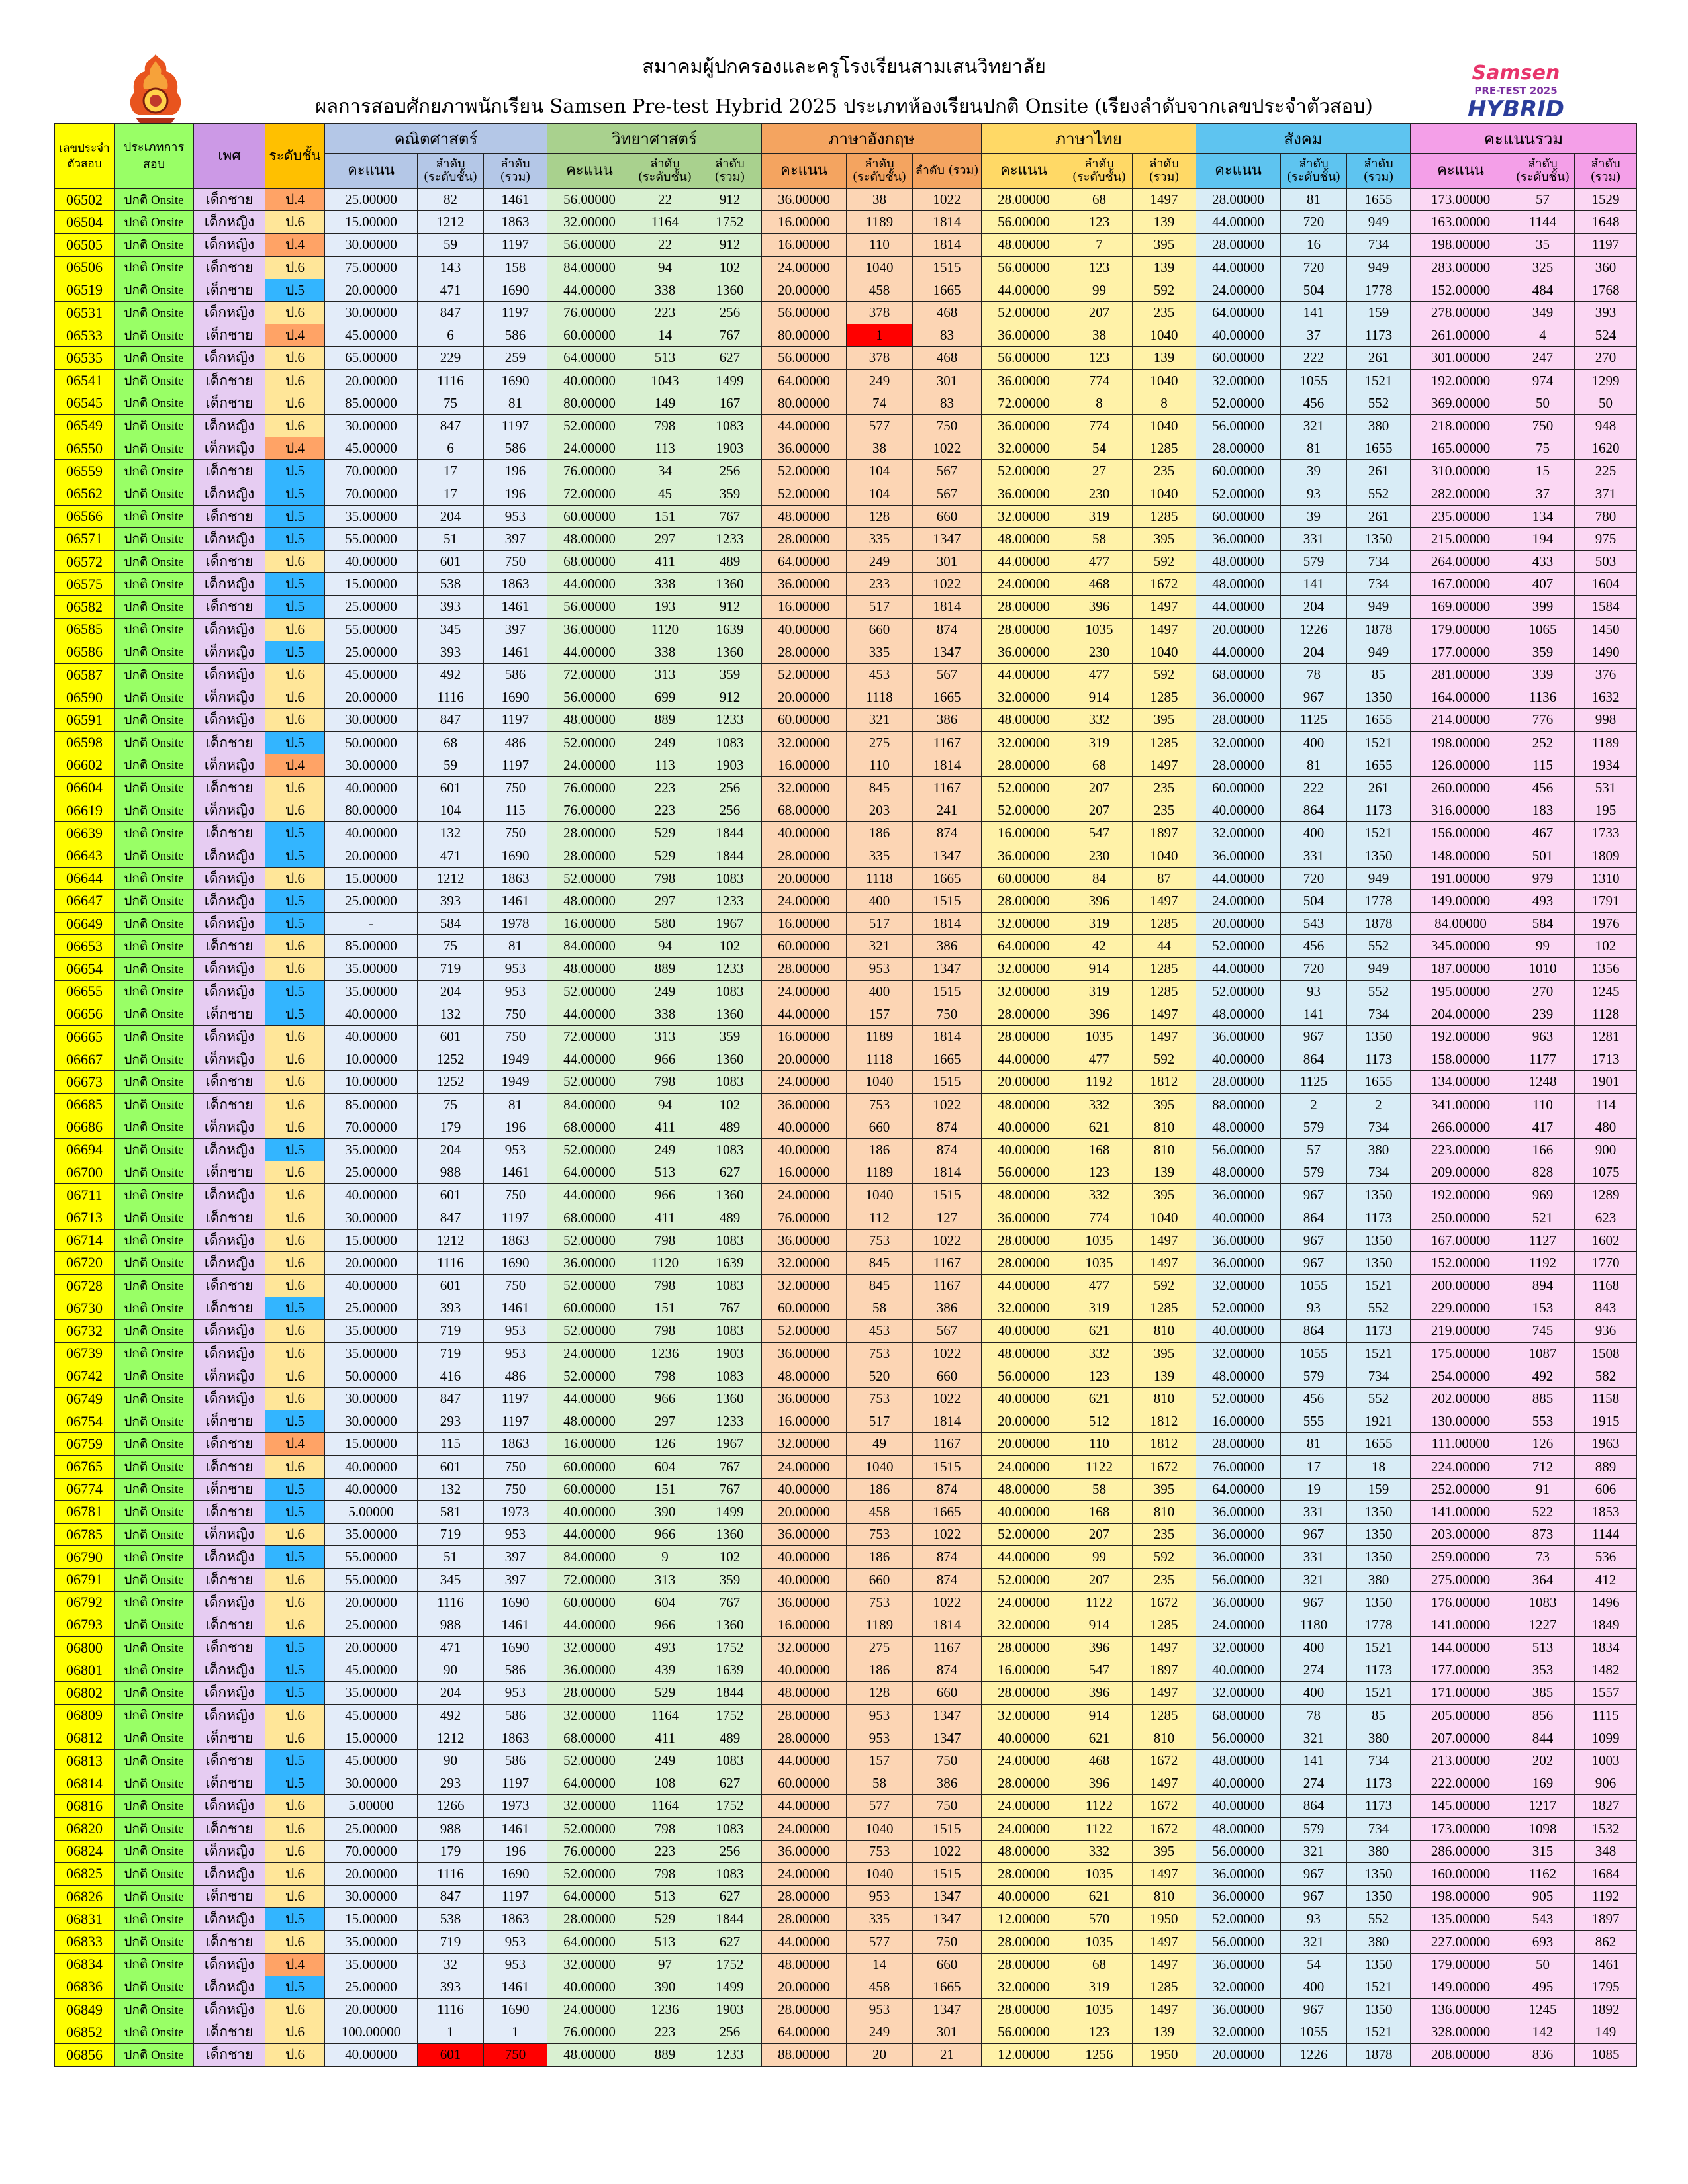 The height and width of the screenshot is (2184, 1688). I want to click on social-rank-total-cell: 949, so click(1378, 607).